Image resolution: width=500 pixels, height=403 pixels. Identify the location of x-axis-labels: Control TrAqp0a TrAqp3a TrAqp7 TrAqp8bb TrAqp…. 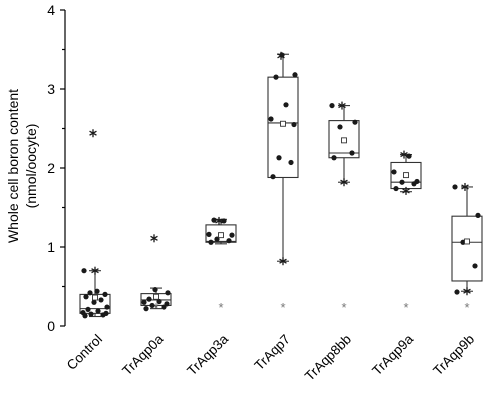
(270, 357).